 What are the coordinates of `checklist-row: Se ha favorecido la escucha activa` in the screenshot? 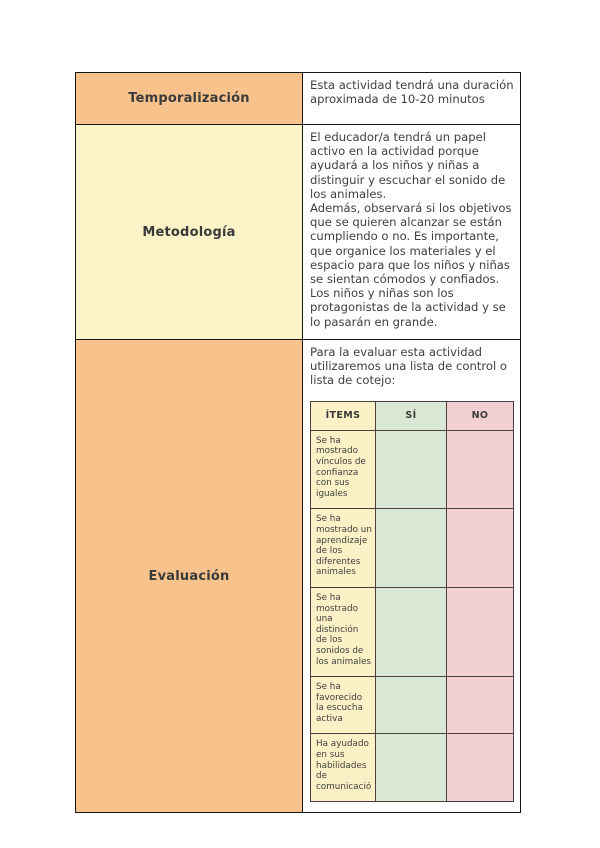 It's located at (412, 705).